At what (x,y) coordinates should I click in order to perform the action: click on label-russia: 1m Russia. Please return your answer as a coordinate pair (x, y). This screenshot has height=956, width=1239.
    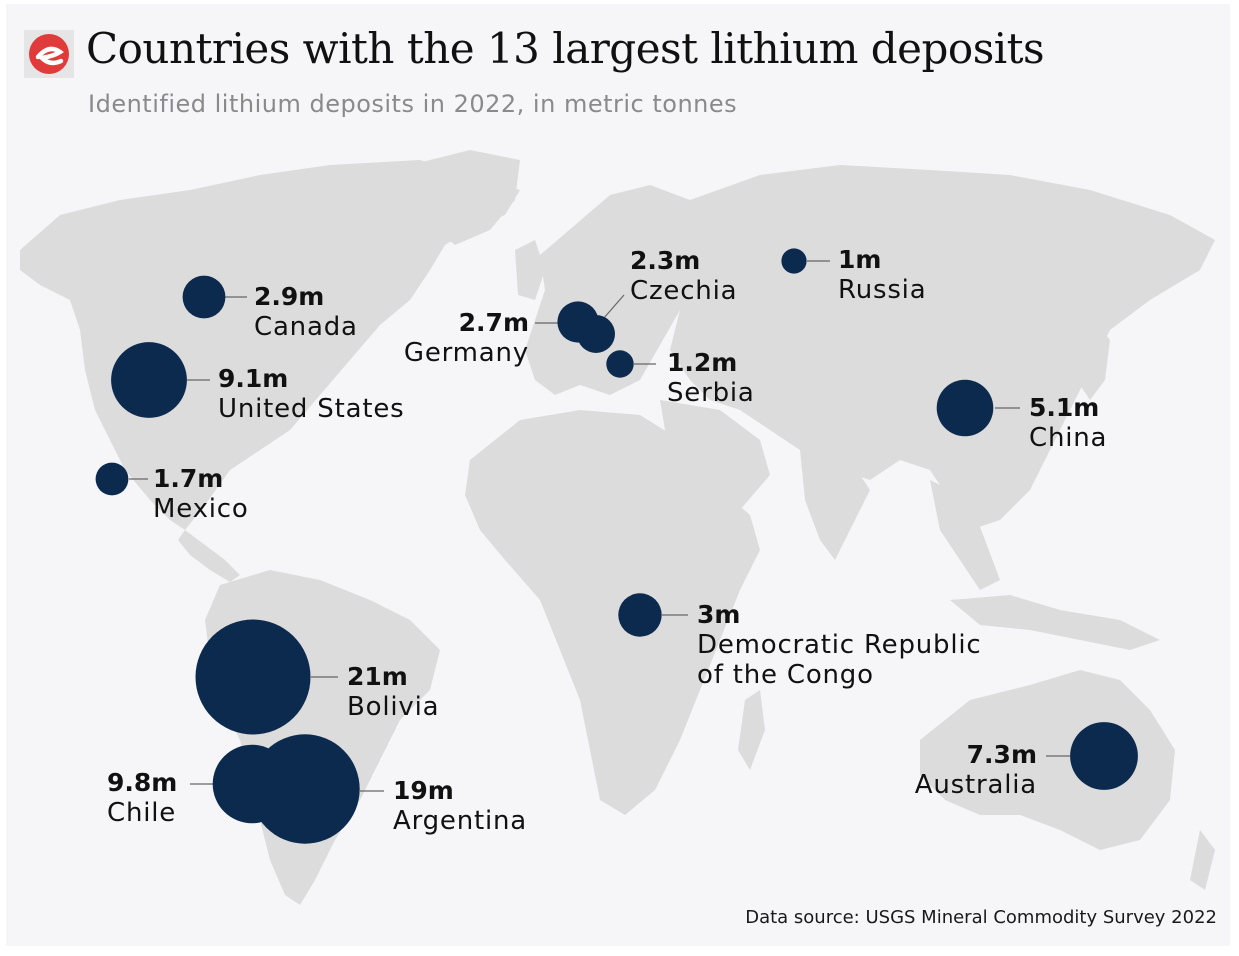
    Looking at the image, I should click on (882, 275).